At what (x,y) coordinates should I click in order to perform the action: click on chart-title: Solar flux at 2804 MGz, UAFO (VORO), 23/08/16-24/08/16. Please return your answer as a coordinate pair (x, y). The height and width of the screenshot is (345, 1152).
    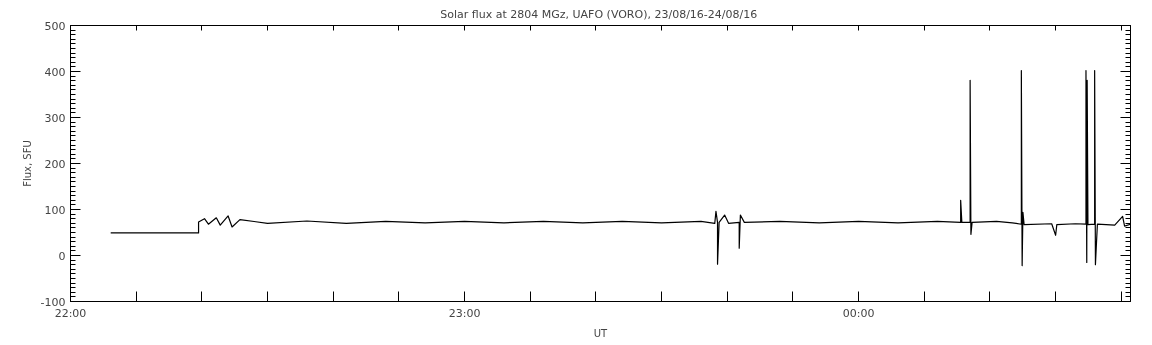
    Looking at the image, I should click on (599, 14).